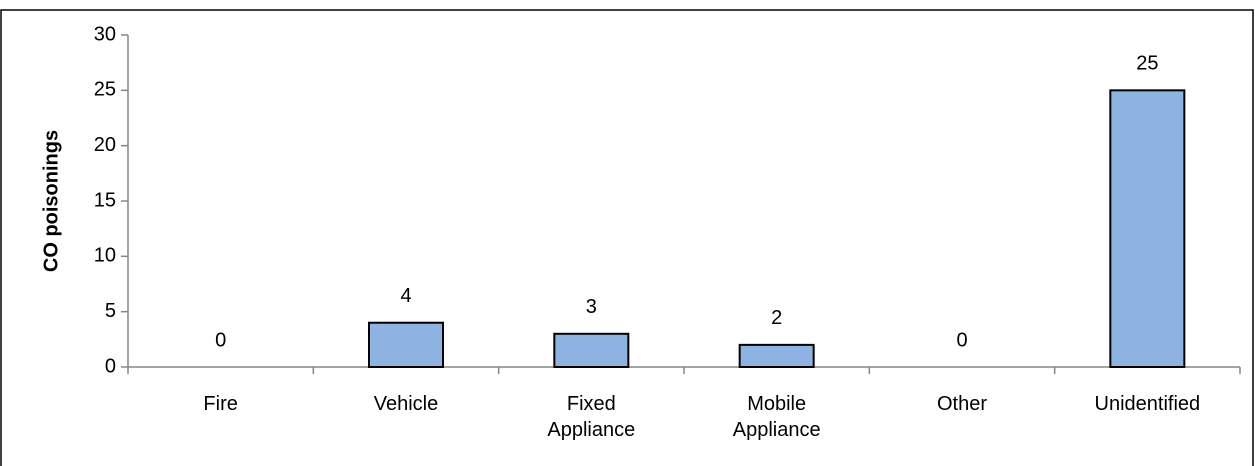 Image resolution: width=1255 pixels, height=466 pixels. Describe the element at coordinates (110, 366) in the screenshot. I see `y-tick-label: 0` at that location.